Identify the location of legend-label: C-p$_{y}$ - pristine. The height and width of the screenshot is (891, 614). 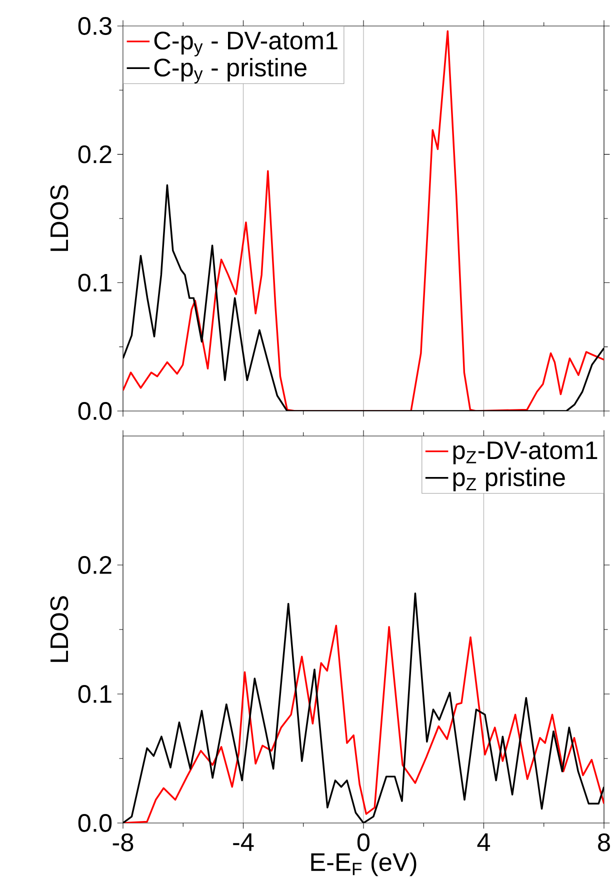
(230, 71).